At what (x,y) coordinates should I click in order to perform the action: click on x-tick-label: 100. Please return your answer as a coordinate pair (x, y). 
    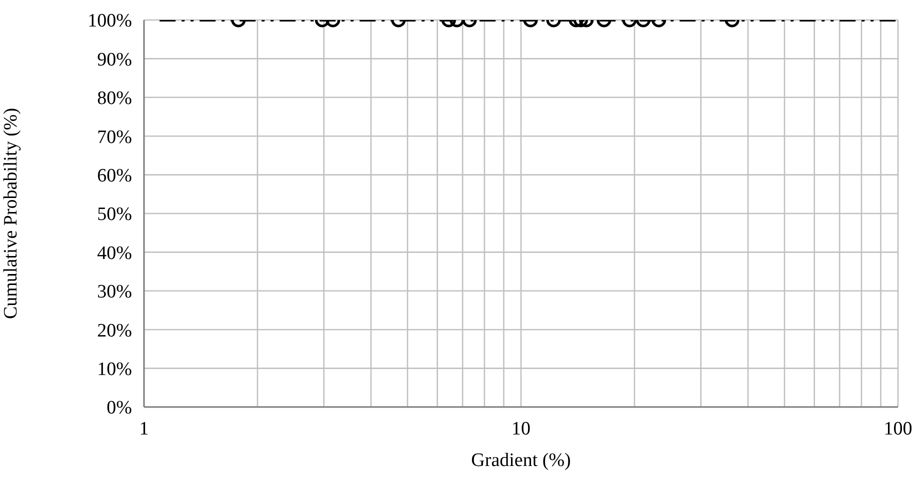
    Looking at the image, I should click on (898, 429).